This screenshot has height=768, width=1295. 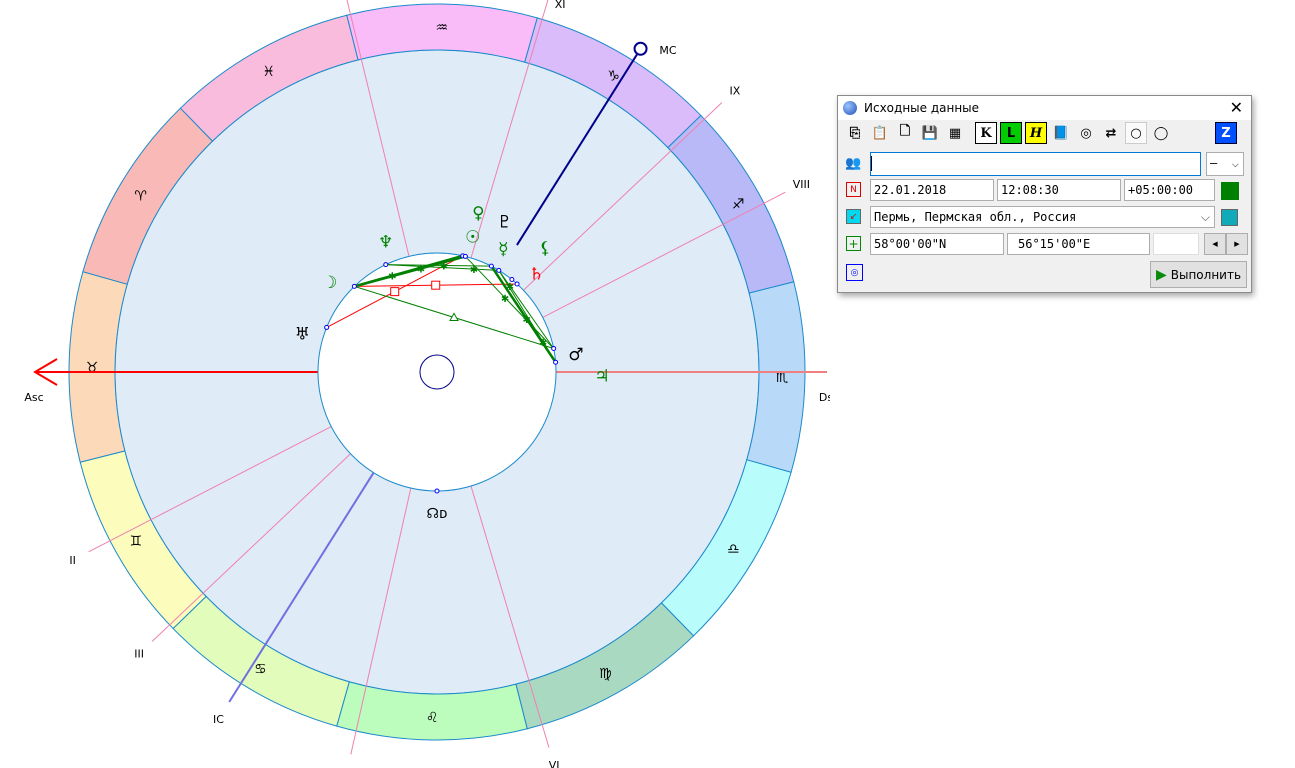 I want to click on date-time-icon: N, so click(x=853, y=189).